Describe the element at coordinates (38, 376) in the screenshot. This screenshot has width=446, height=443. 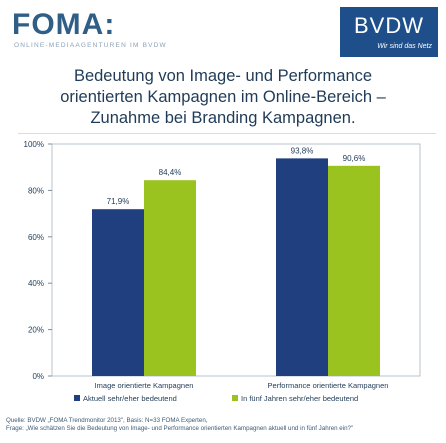
I see `y-tick-label: 0%` at that location.